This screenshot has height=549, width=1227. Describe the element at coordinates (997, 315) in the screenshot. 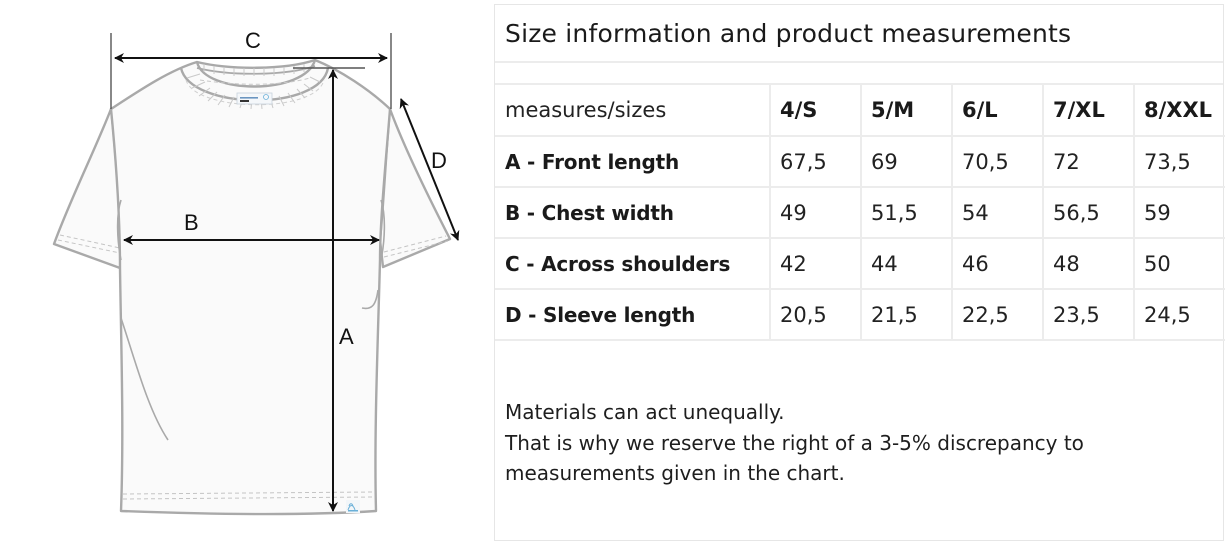

I see `measure-value: 22,5` at that location.